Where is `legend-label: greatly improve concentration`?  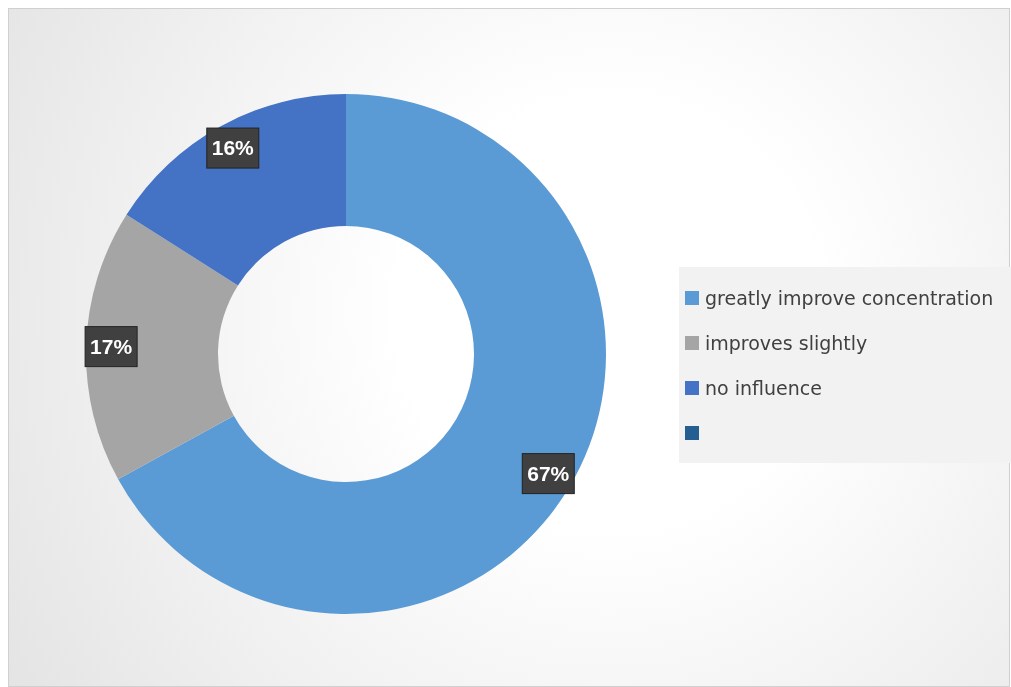
legend-label: greatly improve concentration is located at coordinates (849, 297).